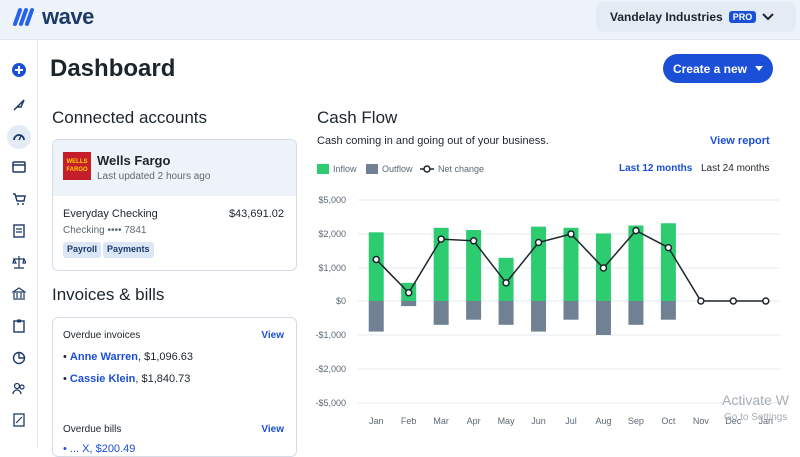 This screenshot has width=800, height=457. What do you see at coordinates (400, 20) in the screenshot?
I see `top-bar: wave Vandelay Industries PRO` at bounding box center [400, 20].